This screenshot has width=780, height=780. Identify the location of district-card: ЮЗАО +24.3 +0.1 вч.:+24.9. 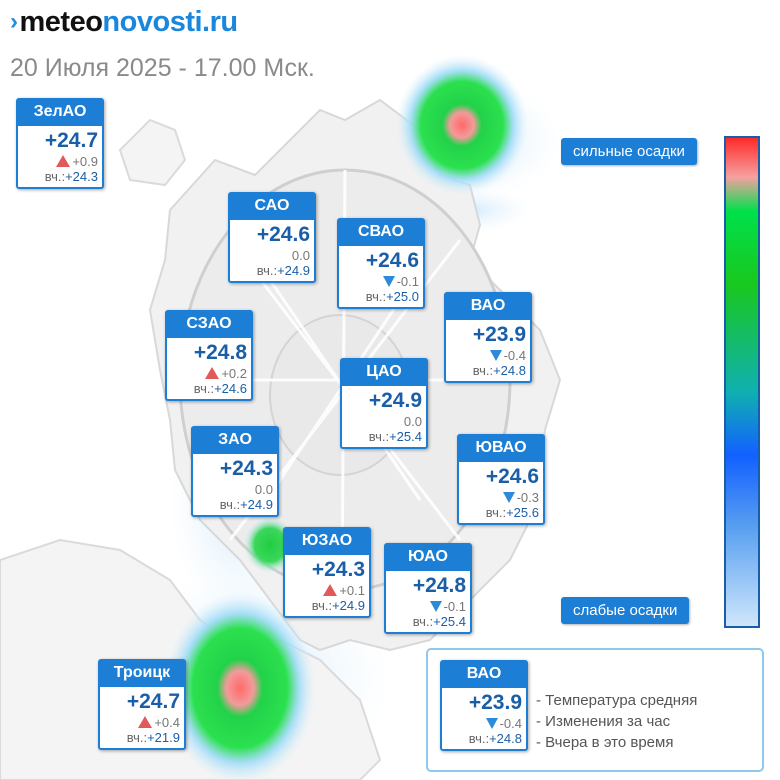
(327, 572).